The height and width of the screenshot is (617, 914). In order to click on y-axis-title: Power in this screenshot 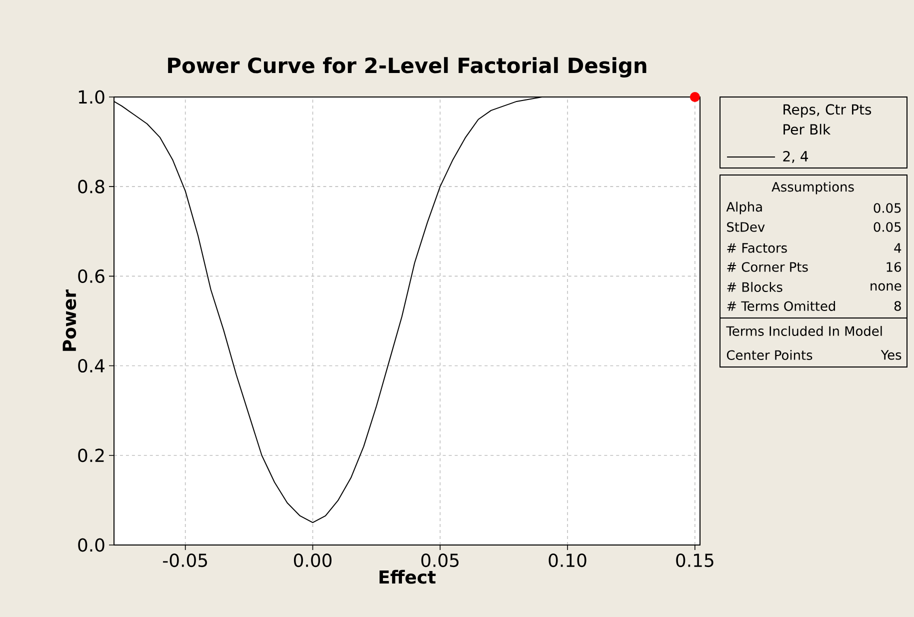, I will do `click(69, 320)`.